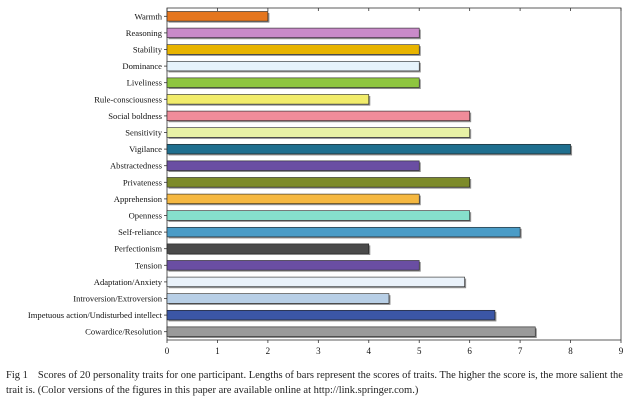 The image size is (640, 402). I want to click on bar-label: Apprehension, so click(138, 199).